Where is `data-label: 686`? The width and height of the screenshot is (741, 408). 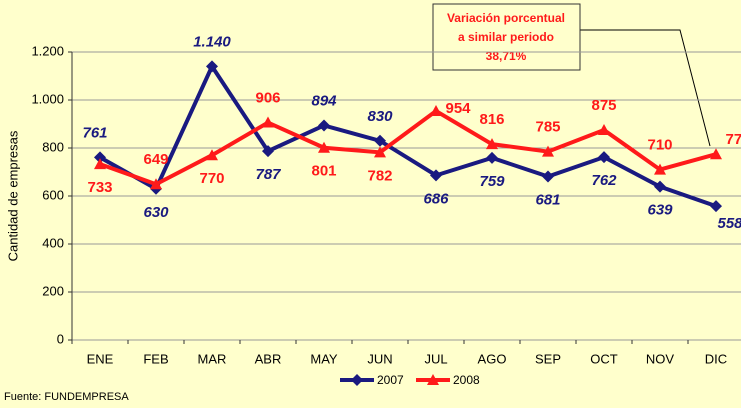 data-label: 686 is located at coordinates (436, 198).